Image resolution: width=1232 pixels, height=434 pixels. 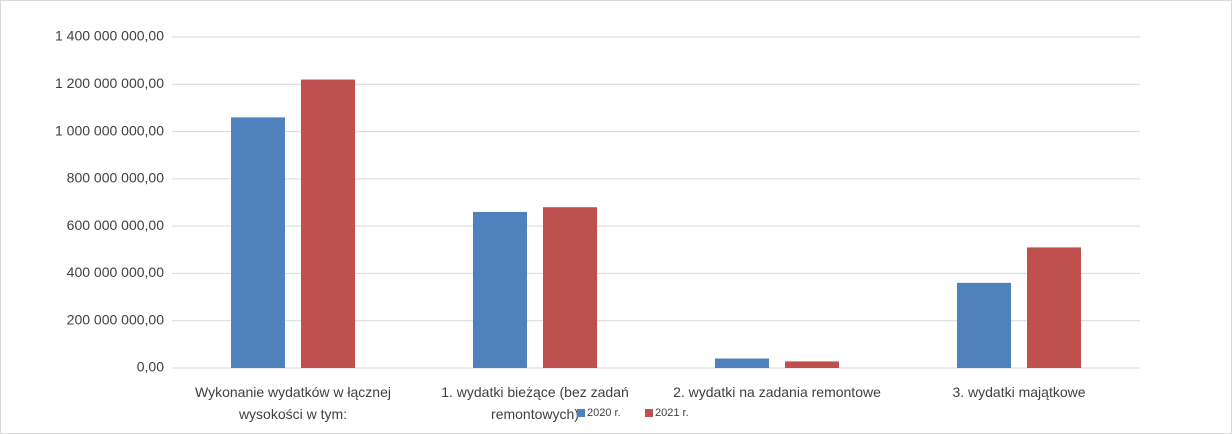 What do you see at coordinates (109, 83) in the screenshot?
I see `y-tick-label: 1 200 000 000,00` at bounding box center [109, 83].